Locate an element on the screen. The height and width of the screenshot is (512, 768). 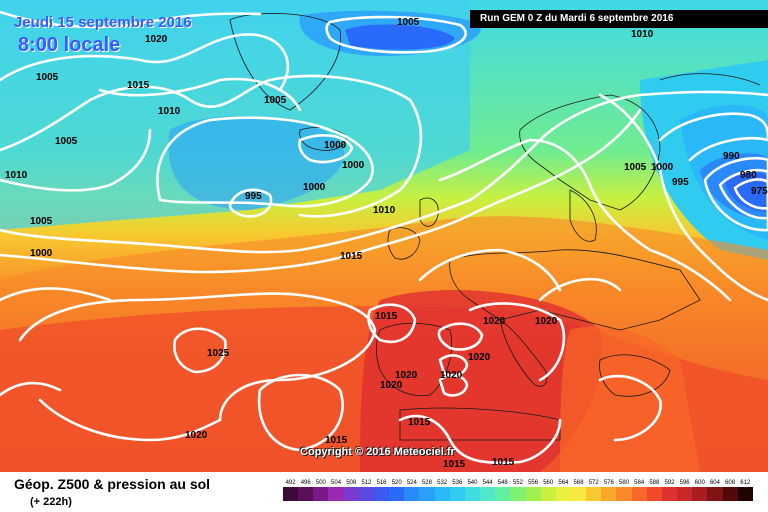
scale-value-label: 600 is located at coordinates (699, 483).